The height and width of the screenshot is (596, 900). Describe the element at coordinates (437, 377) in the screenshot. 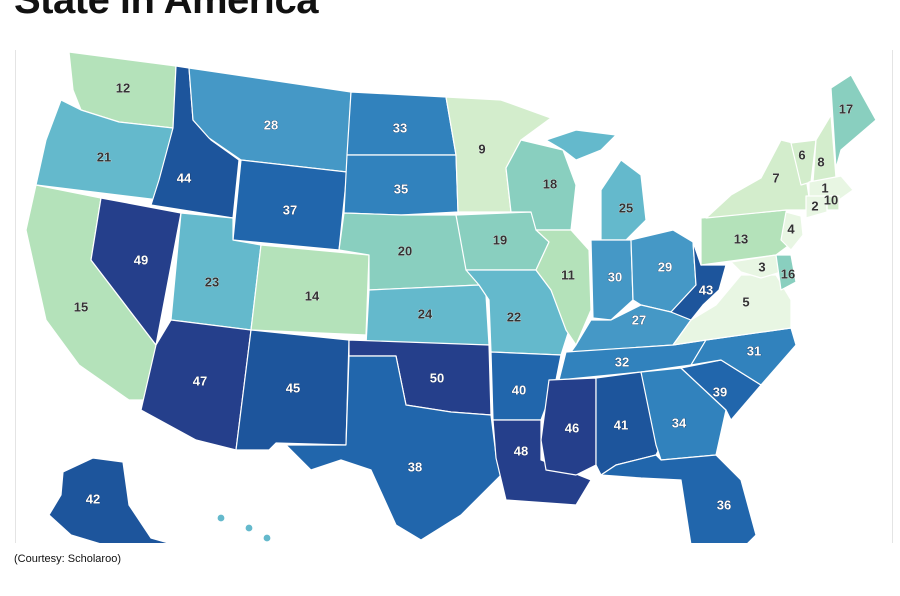

I see `rank-label-ok: 50` at that location.